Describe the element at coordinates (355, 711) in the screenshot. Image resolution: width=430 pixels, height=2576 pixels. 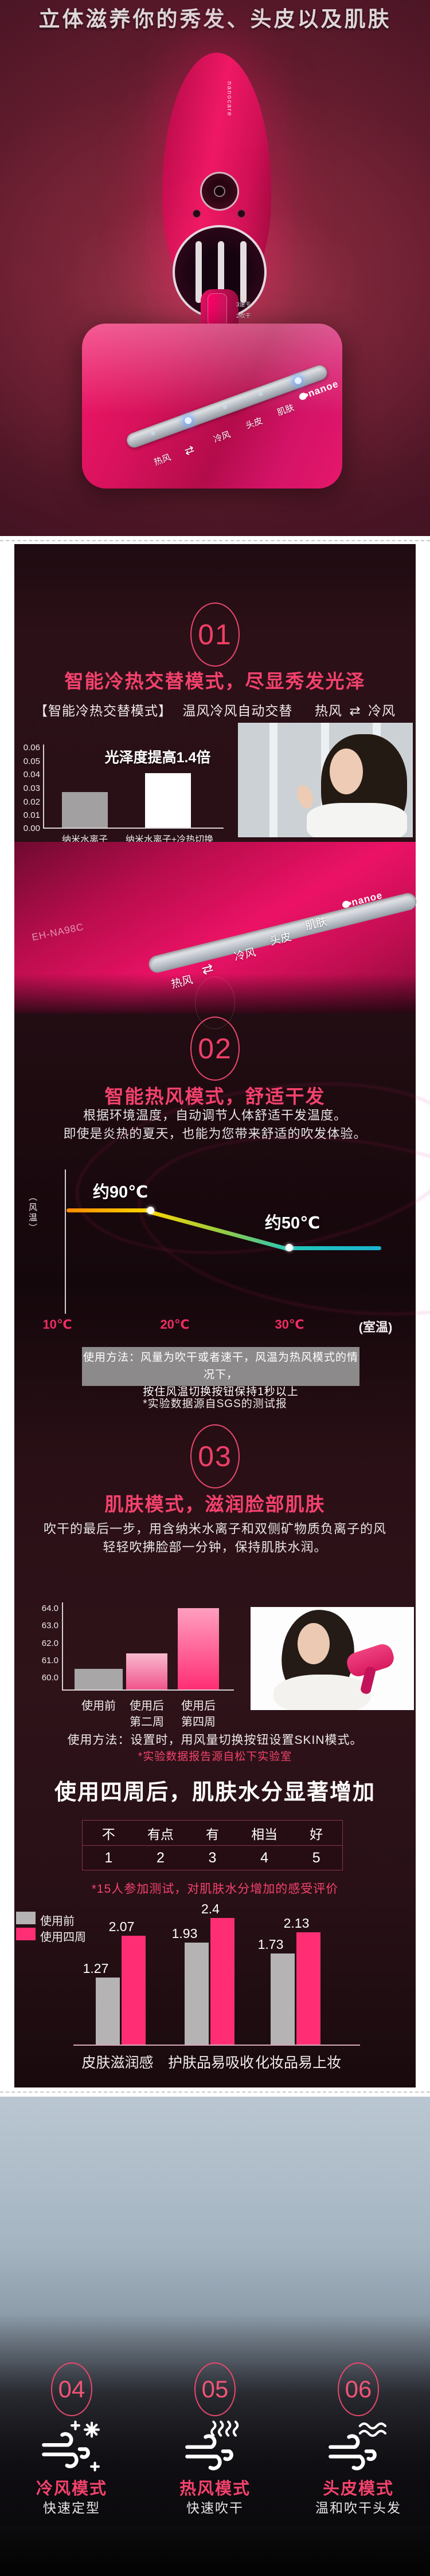
I see `cycle-arrows-icon: ⇄` at that location.